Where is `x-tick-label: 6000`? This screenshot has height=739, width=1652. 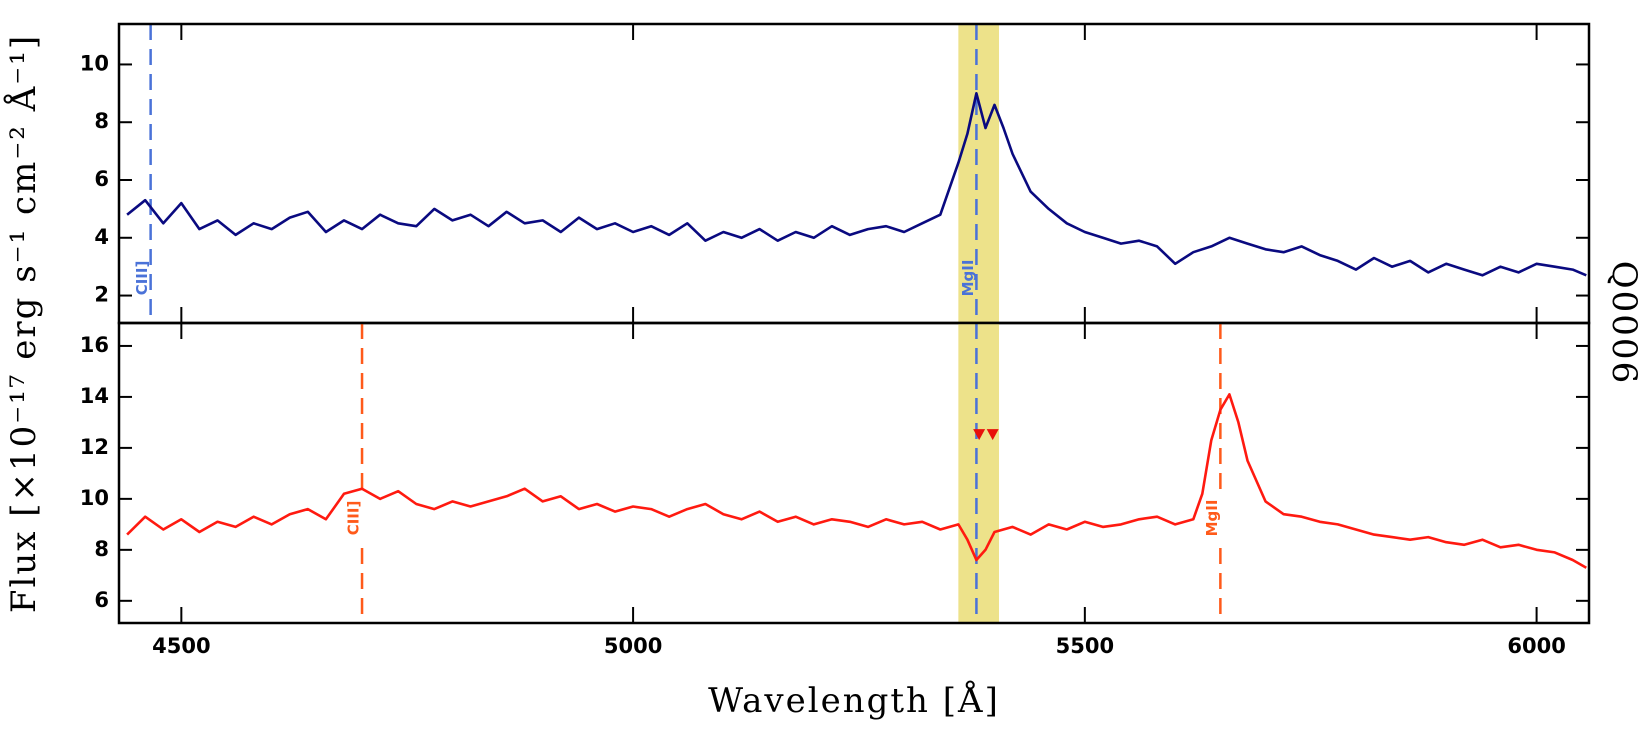
x-tick-label: 6000 is located at coordinates (1536, 646).